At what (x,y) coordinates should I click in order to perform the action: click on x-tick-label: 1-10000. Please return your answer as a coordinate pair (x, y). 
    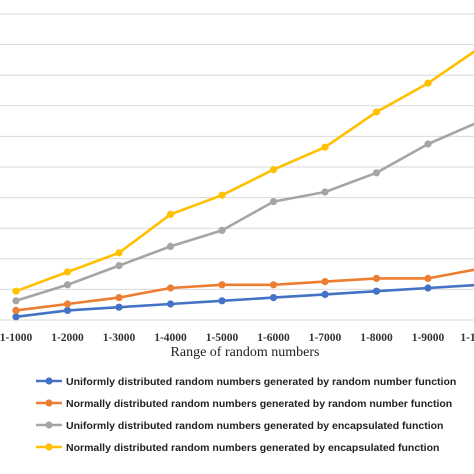
    Looking at the image, I should click on (467, 338).